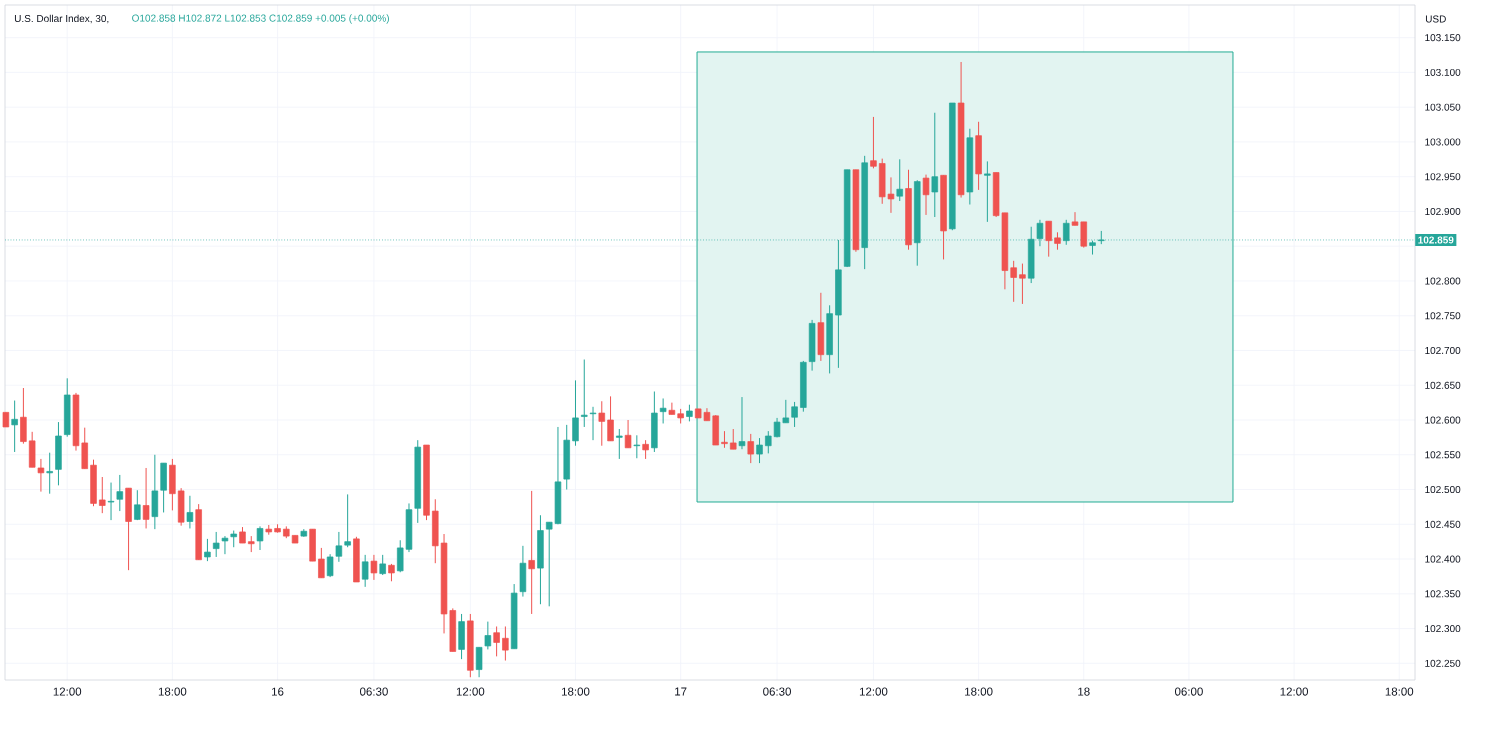 Image resolution: width=1492 pixels, height=750 pixels. Describe the element at coordinates (1443, 107) in the screenshot. I see `y-tick-label: 103.050` at that location.